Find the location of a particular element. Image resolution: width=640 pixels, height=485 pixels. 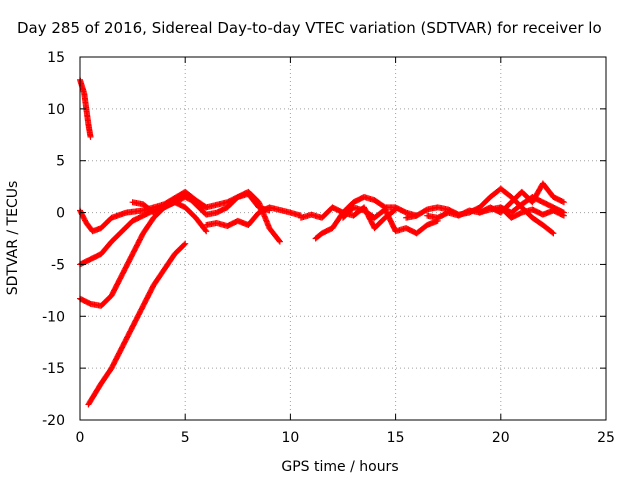

y-tick-label: 5 is located at coordinates (60, 162).